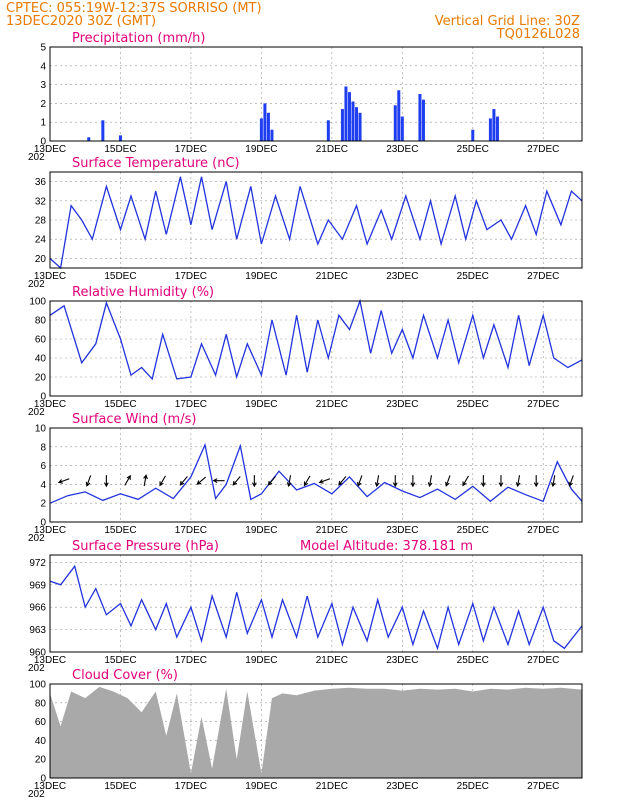 Image resolution: width=618 pixels, height=800 pixels. I want to click on pressure-frame, so click(316, 603).